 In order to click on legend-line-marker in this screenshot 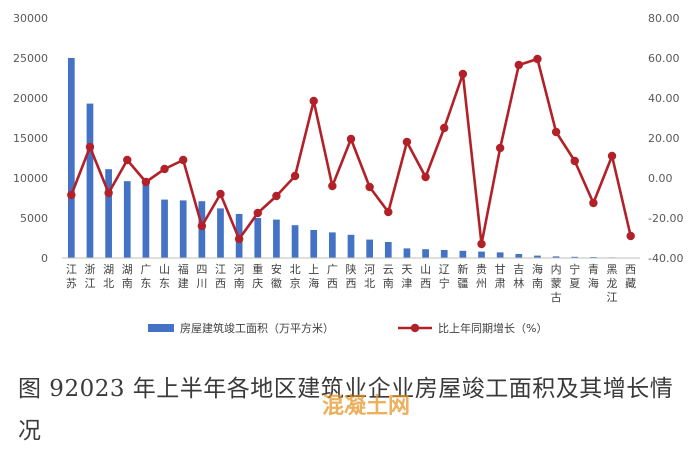, I will do `click(415, 328)`.